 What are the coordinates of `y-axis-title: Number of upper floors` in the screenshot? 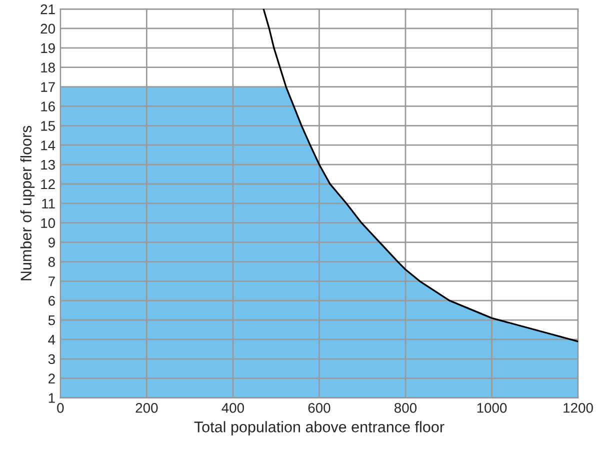 It's located at (27, 203).